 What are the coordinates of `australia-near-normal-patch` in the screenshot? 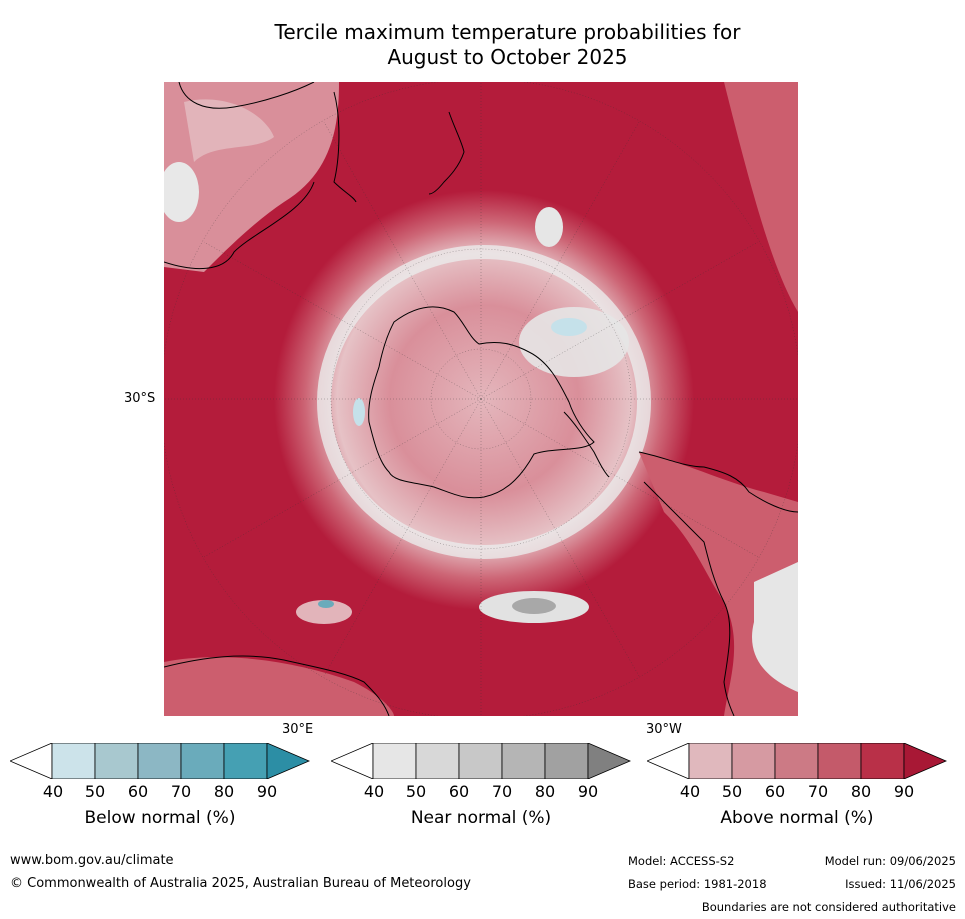 It's located at (181, 192).